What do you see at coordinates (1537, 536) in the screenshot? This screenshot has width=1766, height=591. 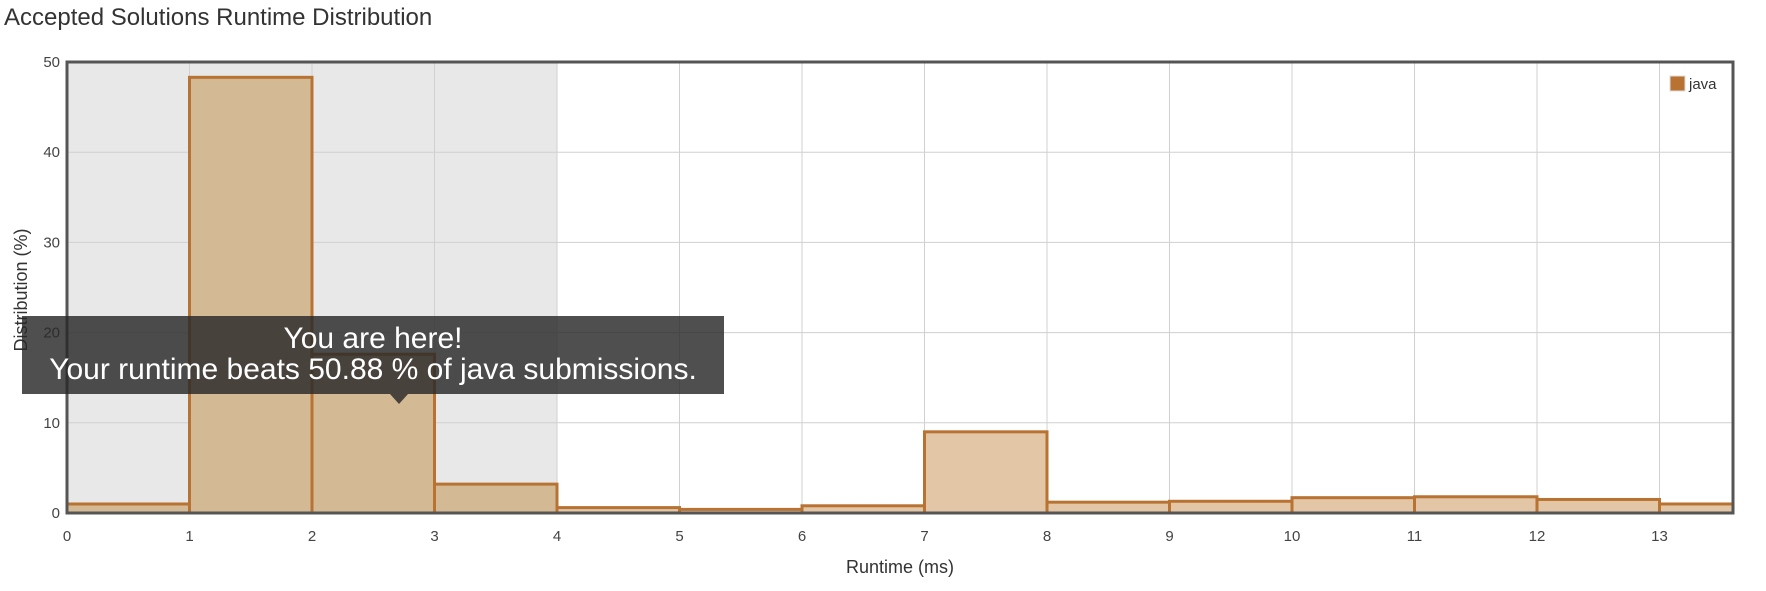 I see `x-tick-label: 12` at bounding box center [1537, 536].